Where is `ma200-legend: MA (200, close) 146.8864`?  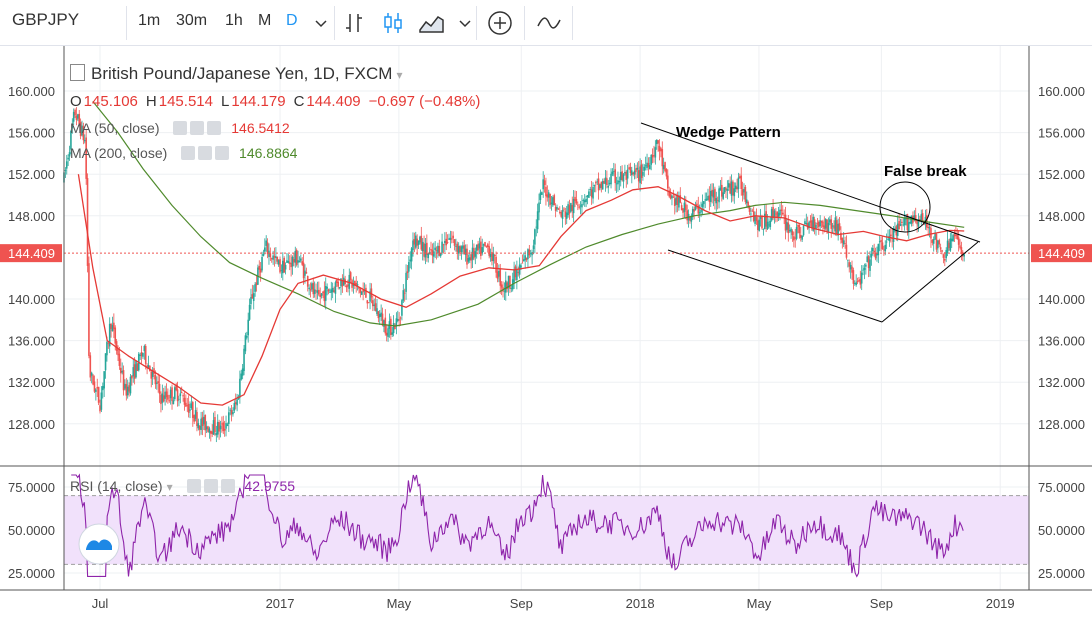 ma200-legend: MA (200, close) 146.8864 is located at coordinates (183, 153).